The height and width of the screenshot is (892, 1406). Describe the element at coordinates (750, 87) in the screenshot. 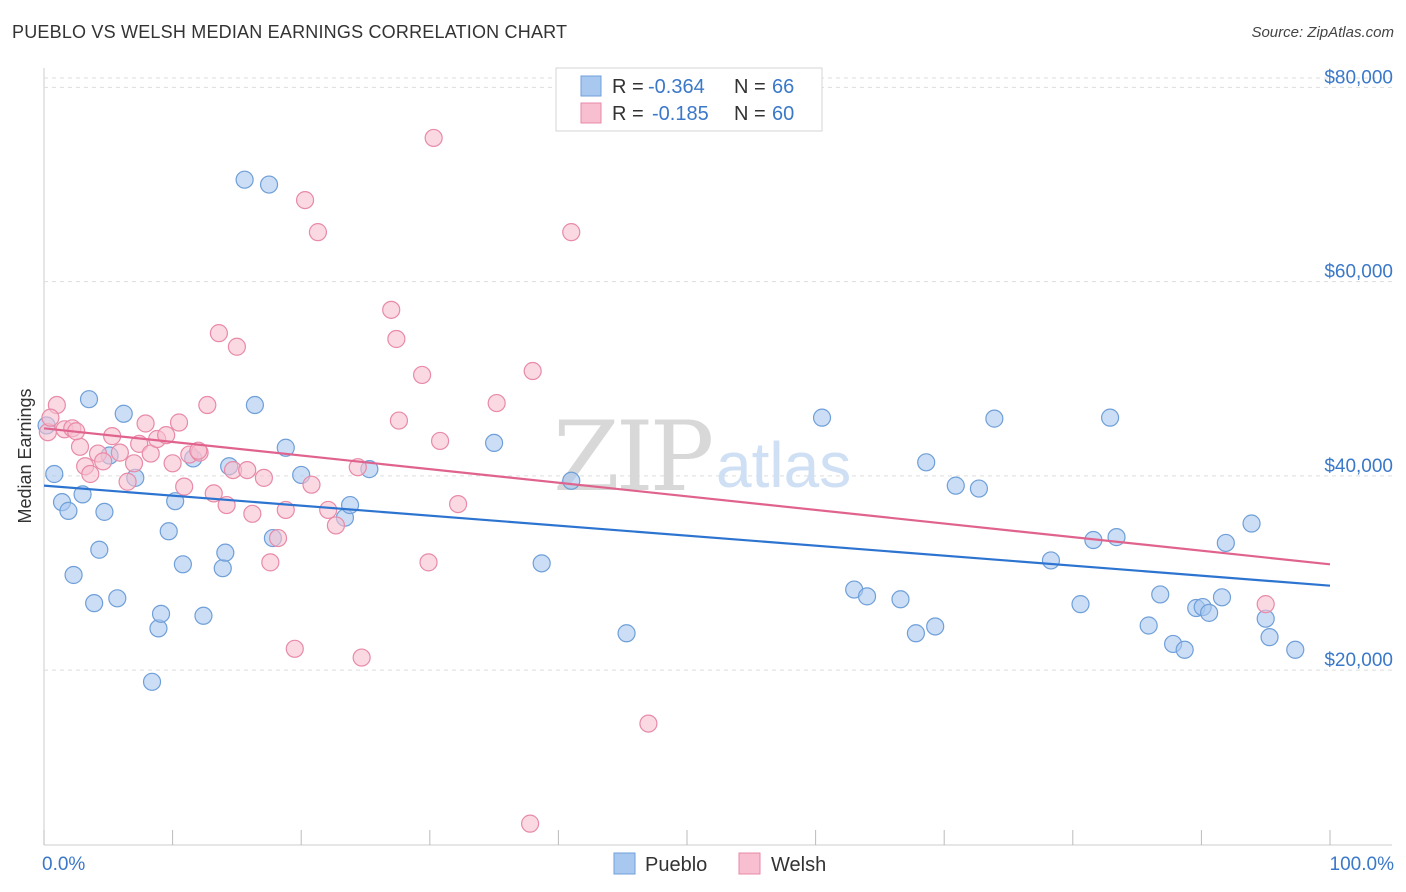

I see `legend-n-label-pueblo: N =` at that location.